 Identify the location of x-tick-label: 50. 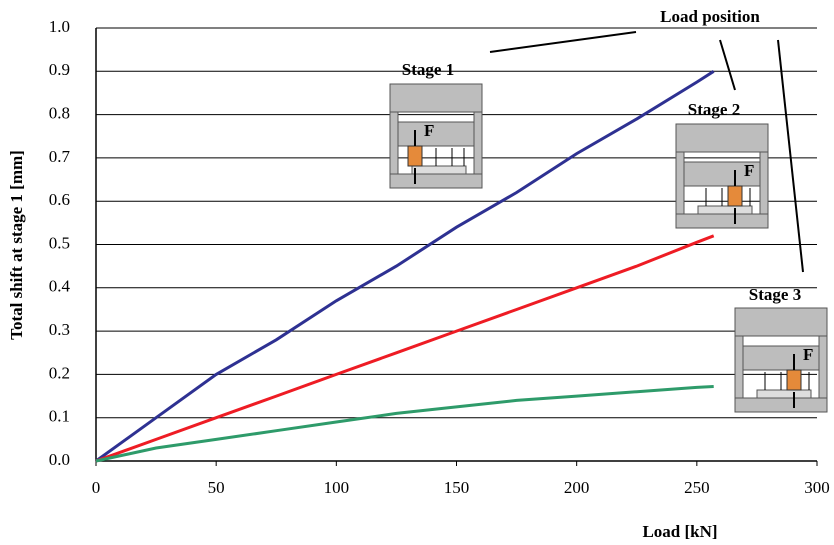
(216, 487).